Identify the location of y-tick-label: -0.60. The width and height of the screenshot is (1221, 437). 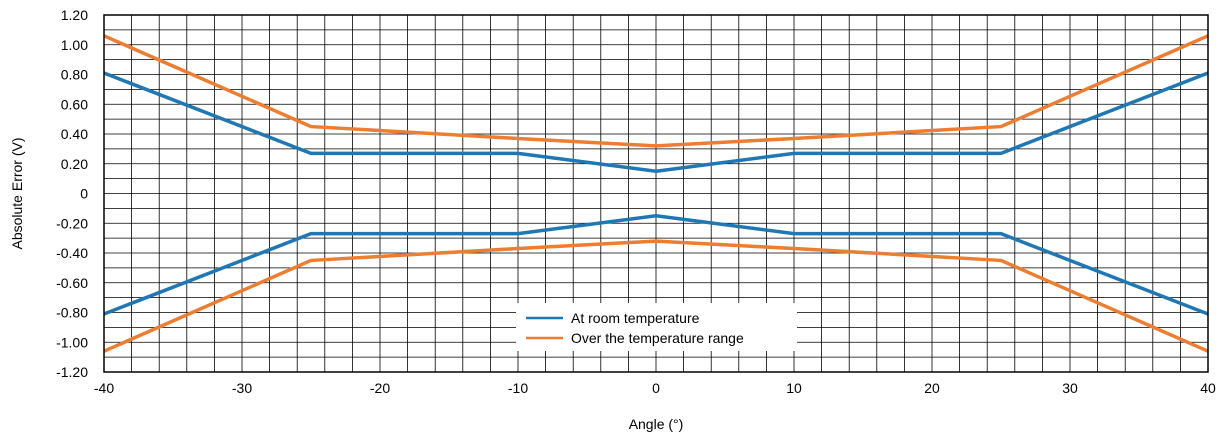
(72, 283).